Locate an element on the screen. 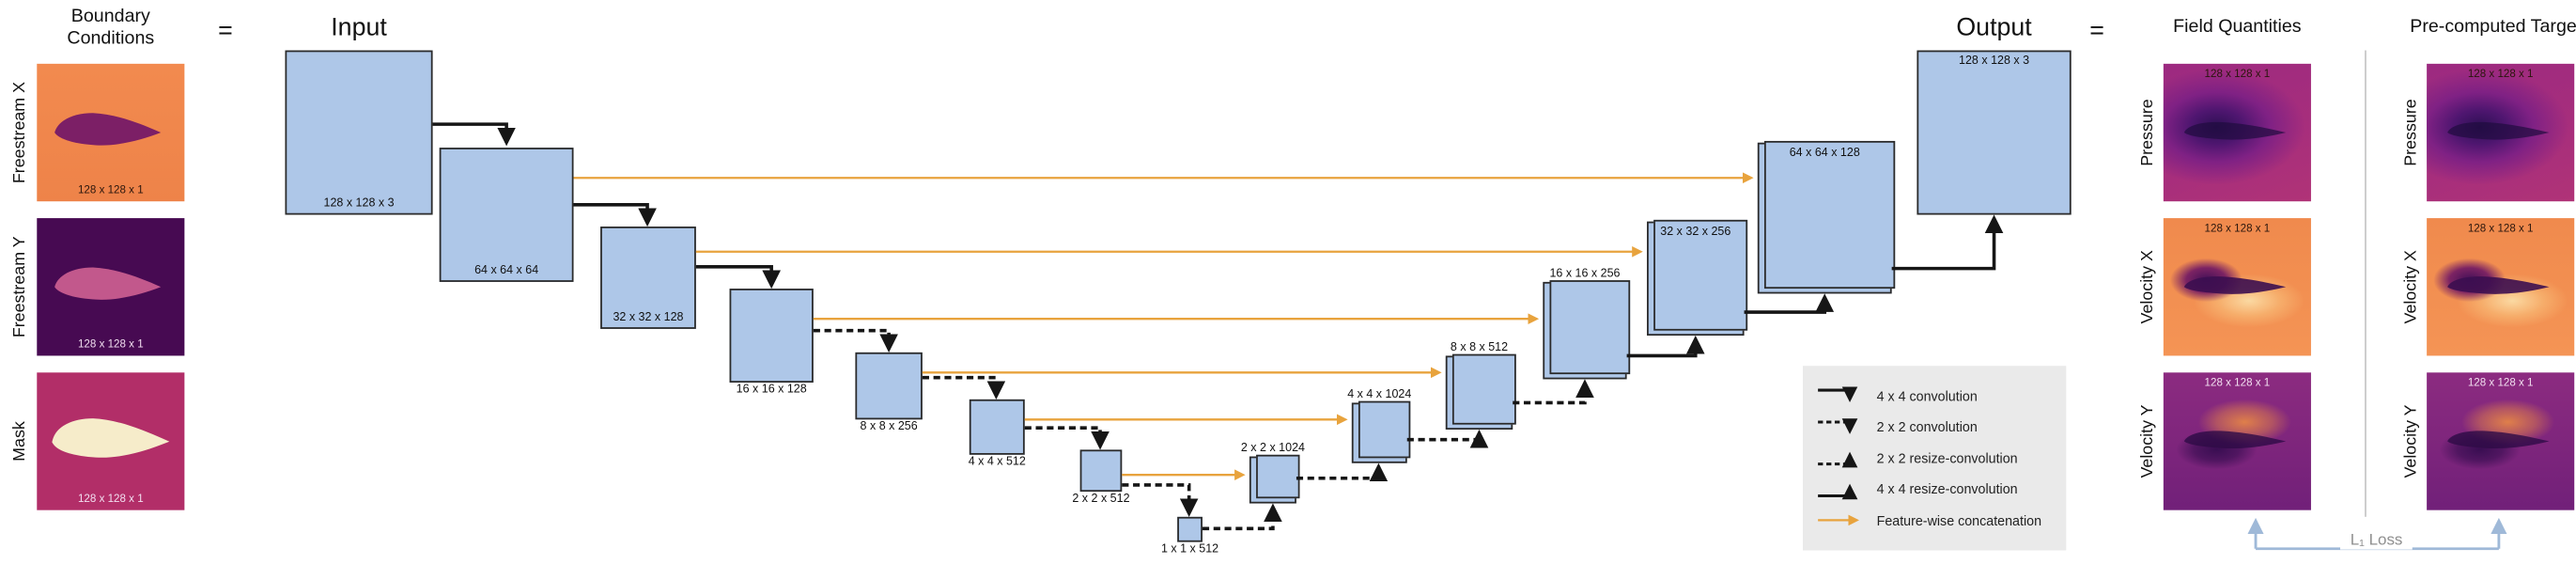 Image resolution: width=2576 pixels, height=564 pixels. conv-arrow-e6-e7 is located at coordinates (1161, 500).